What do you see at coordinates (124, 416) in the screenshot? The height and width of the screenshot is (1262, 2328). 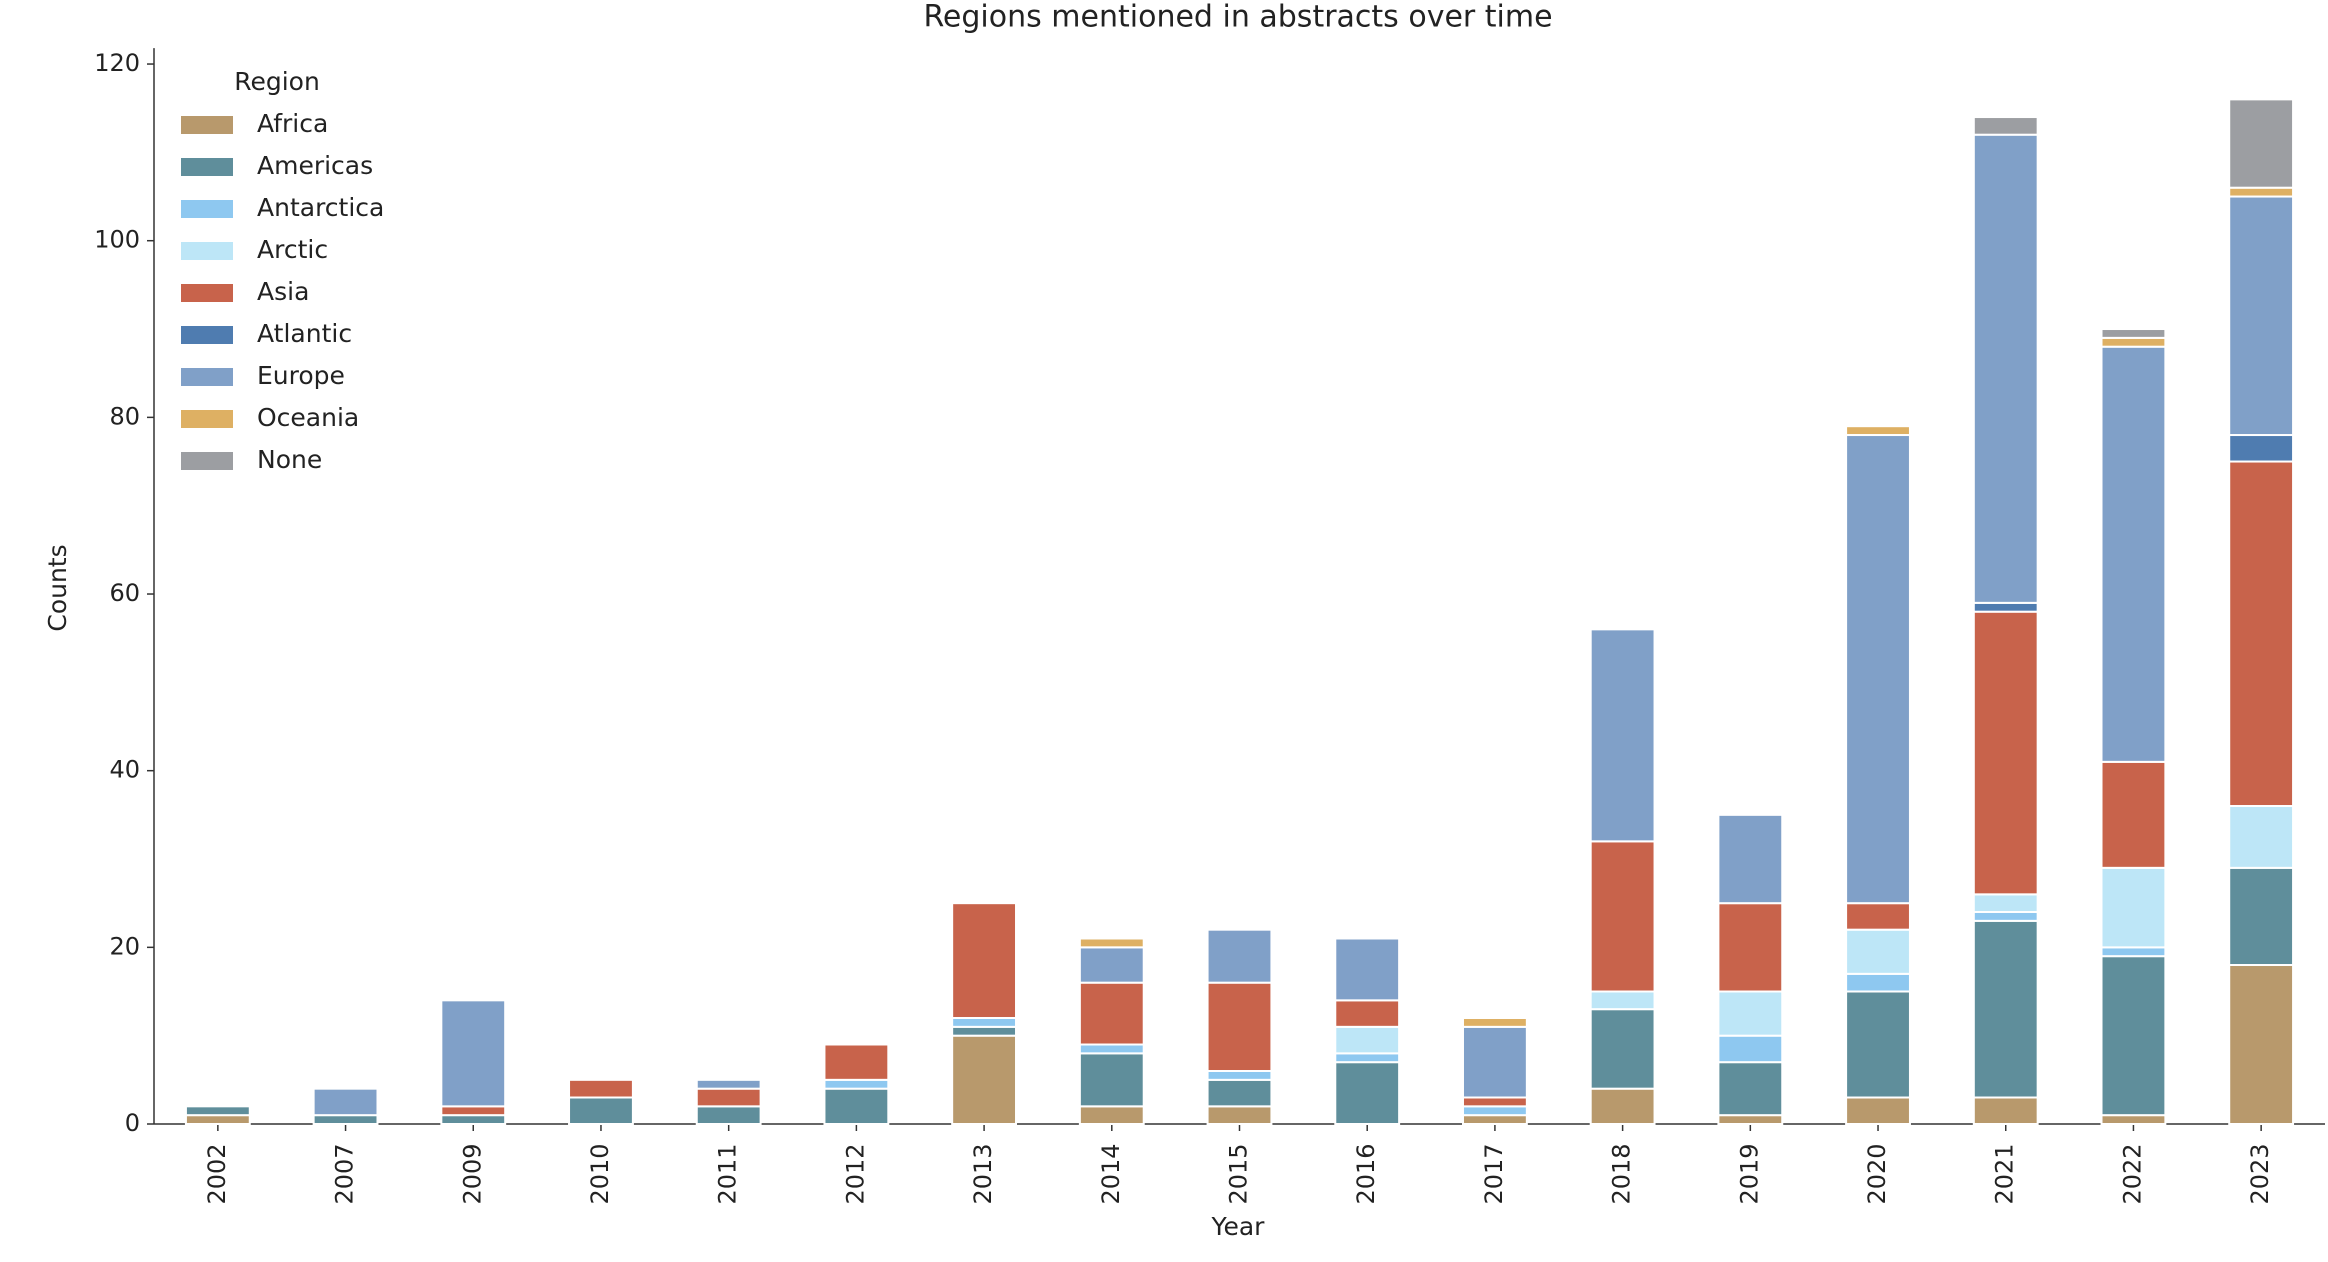 I see `y-tick-label: 80` at bounding box center [124, 416].